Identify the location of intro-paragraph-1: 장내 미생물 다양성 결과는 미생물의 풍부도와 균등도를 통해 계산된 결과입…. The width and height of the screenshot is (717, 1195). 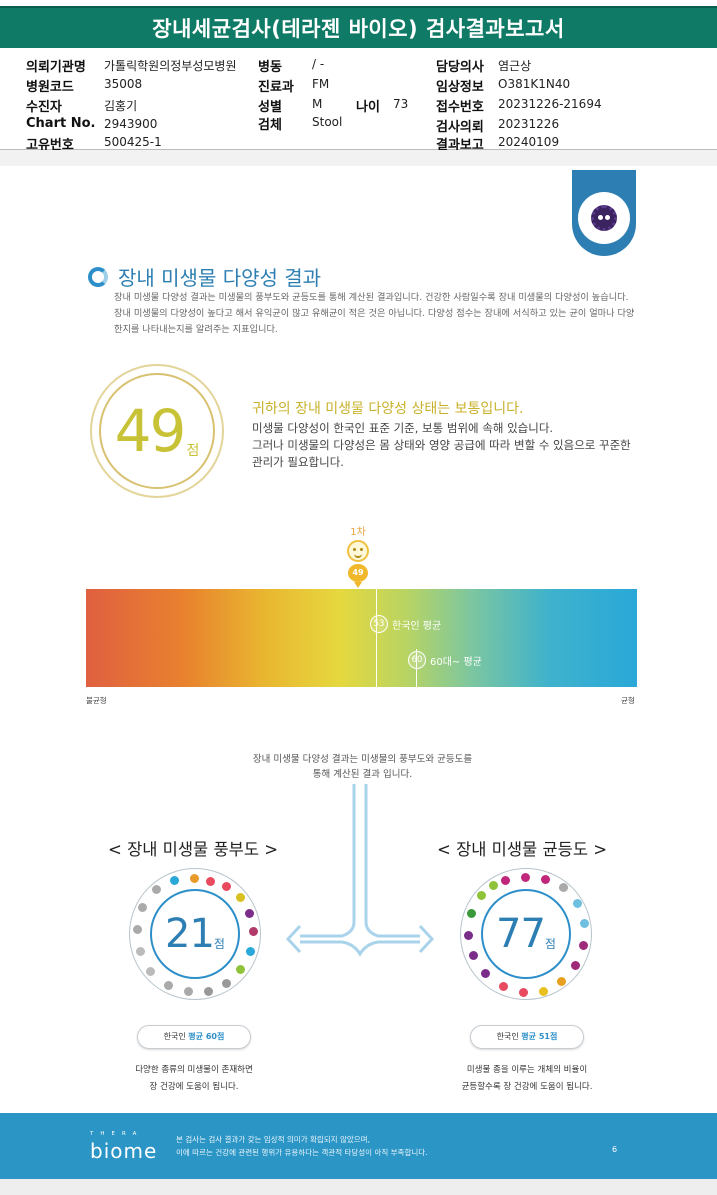
(371, 297).